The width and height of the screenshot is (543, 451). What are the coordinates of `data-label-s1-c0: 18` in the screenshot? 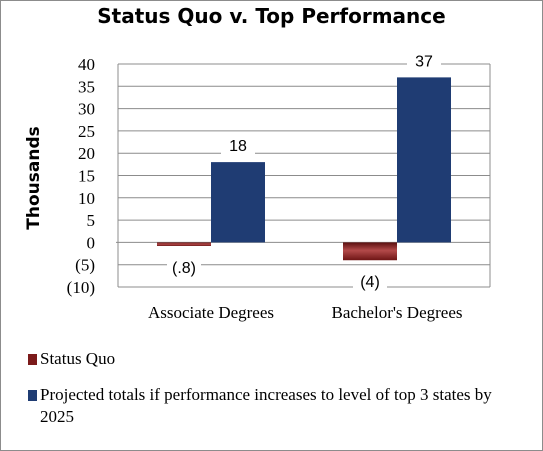 It's located at (238, 146).